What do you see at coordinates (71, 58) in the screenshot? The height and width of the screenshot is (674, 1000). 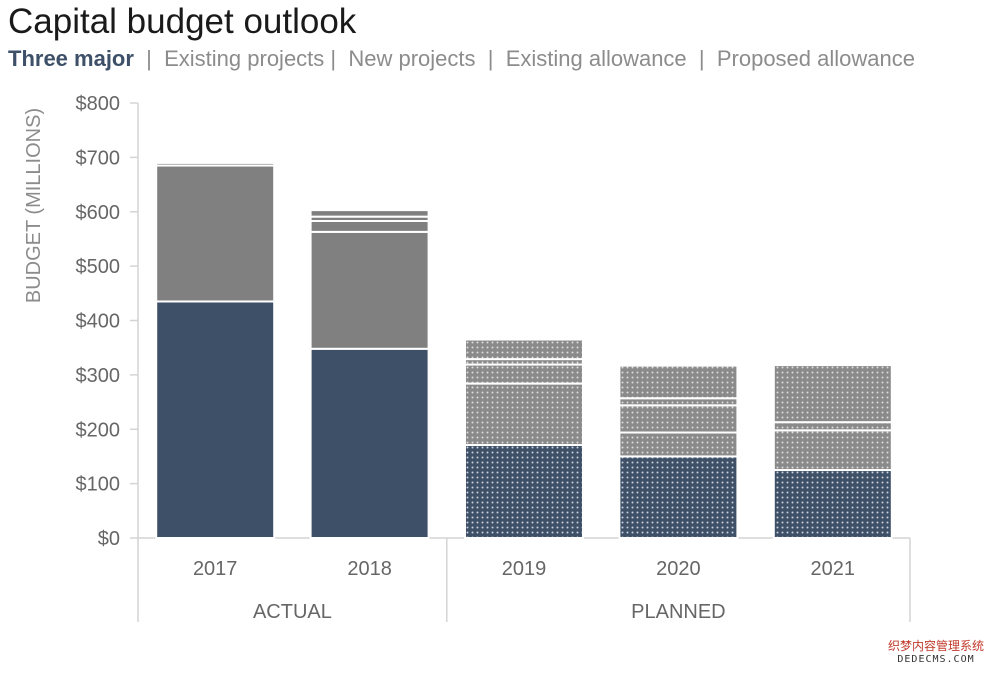 I see `legend-item-three-major: Three major` at bounding box center [71, 58].